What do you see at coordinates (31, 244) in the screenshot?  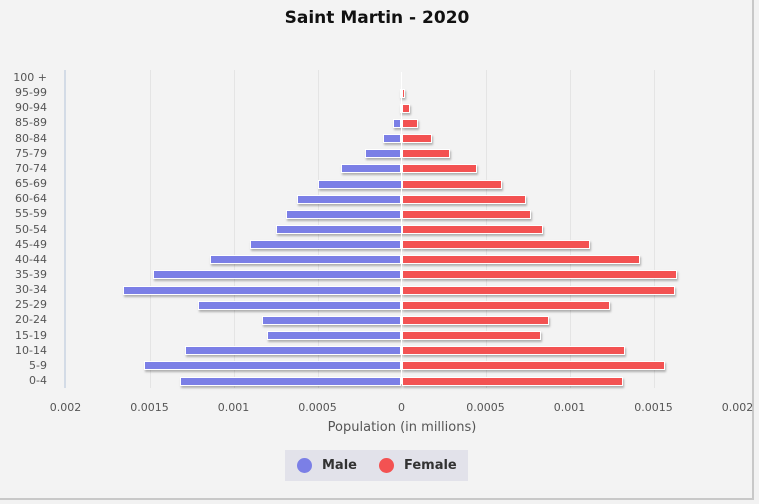 I see `y-tick-label: 45-49` at bounding box center [31, 244].